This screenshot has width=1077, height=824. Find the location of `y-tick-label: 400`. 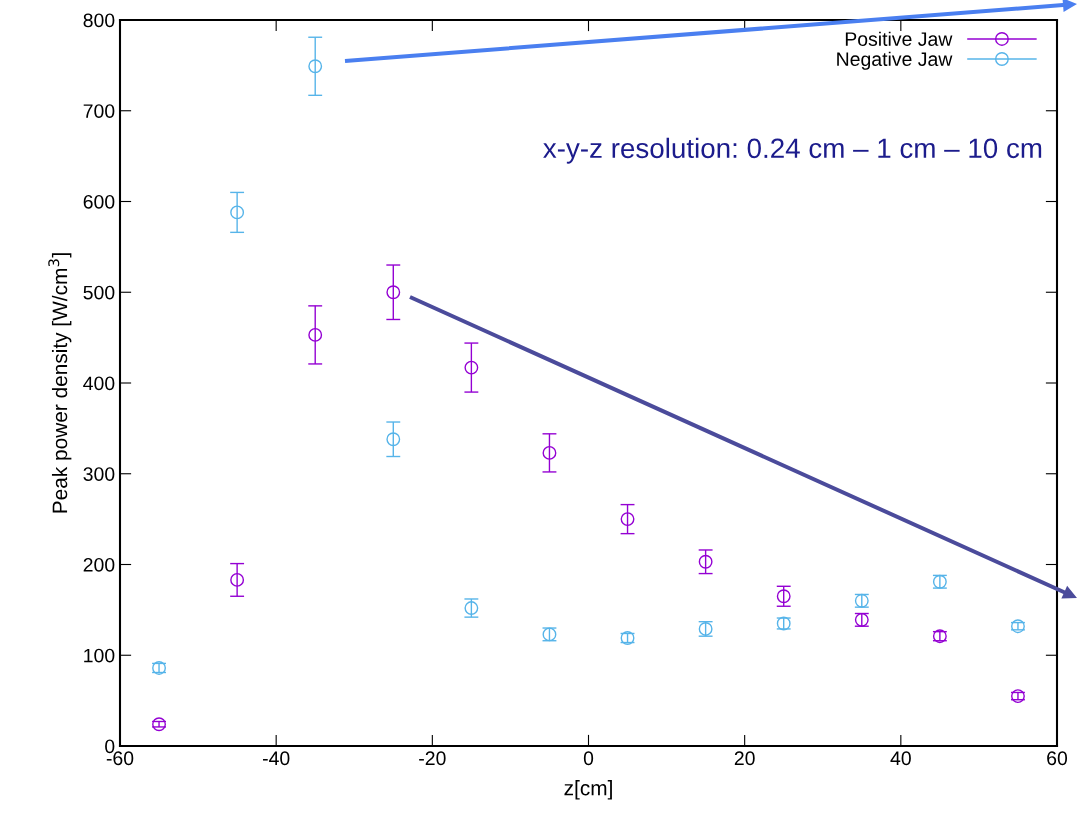

y-tick-label: 400 is located at coordinates (99, 383).